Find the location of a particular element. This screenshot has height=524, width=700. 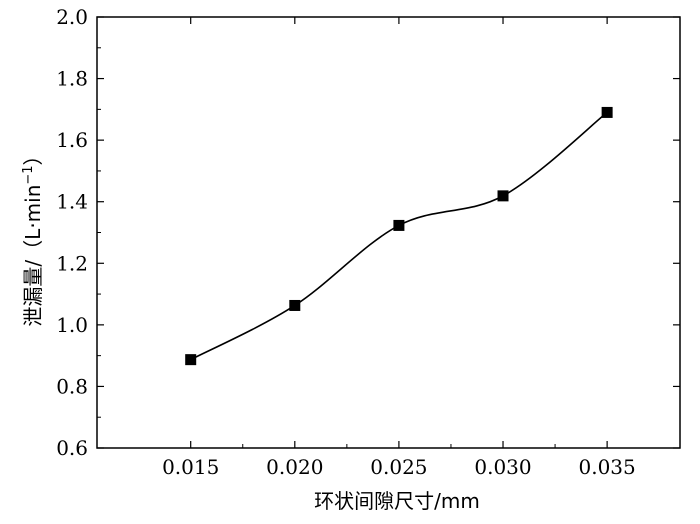

y-tick-label: 0.6 is located at coordinates (72, 448).